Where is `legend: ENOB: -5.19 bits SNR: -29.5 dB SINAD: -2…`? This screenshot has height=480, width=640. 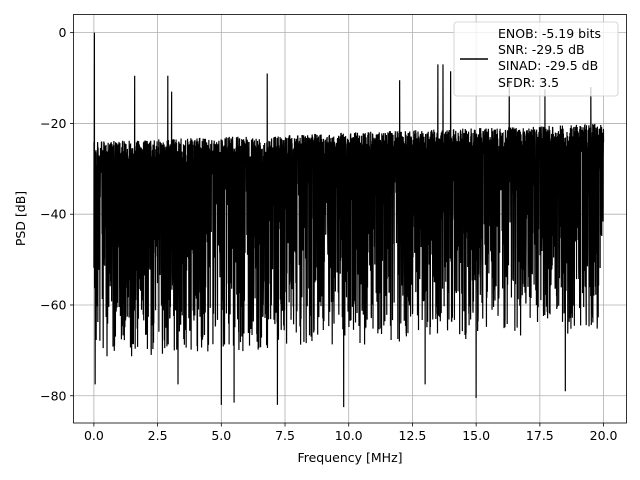 legend: ENOB: -5.19 bits SNR: -29.5 dB SINAD: -2… is located at coordinates (536, 59).